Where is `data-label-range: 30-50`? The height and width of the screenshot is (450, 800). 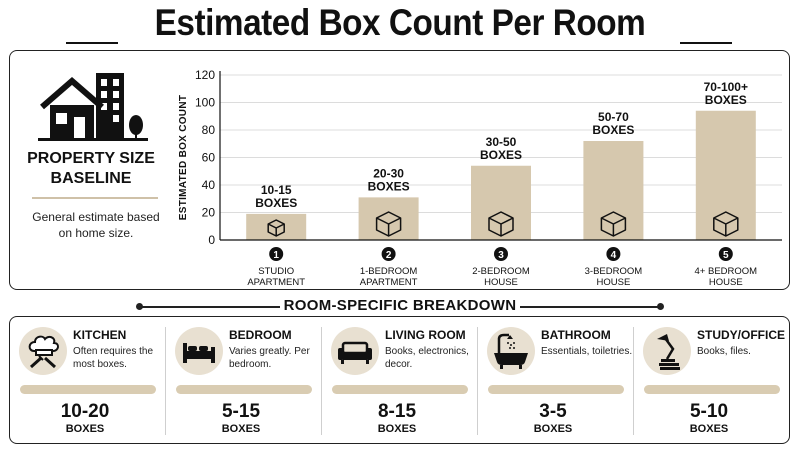
data-label-range: 30-50 is located at coordinates (501, 142).